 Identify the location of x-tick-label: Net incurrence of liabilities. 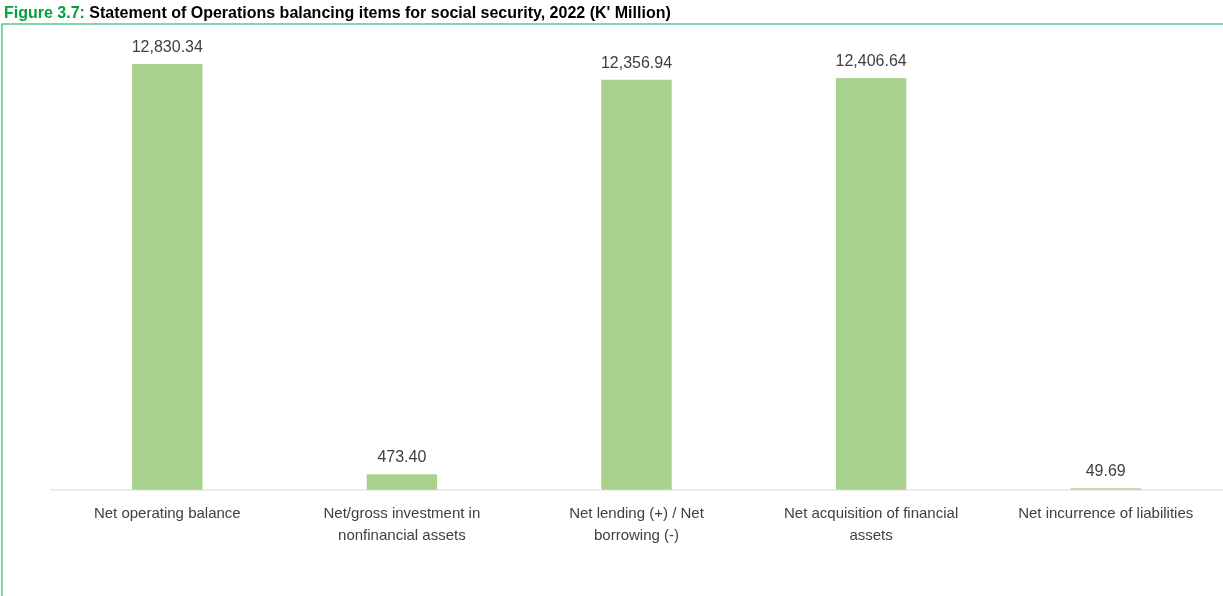
(1106, 512).